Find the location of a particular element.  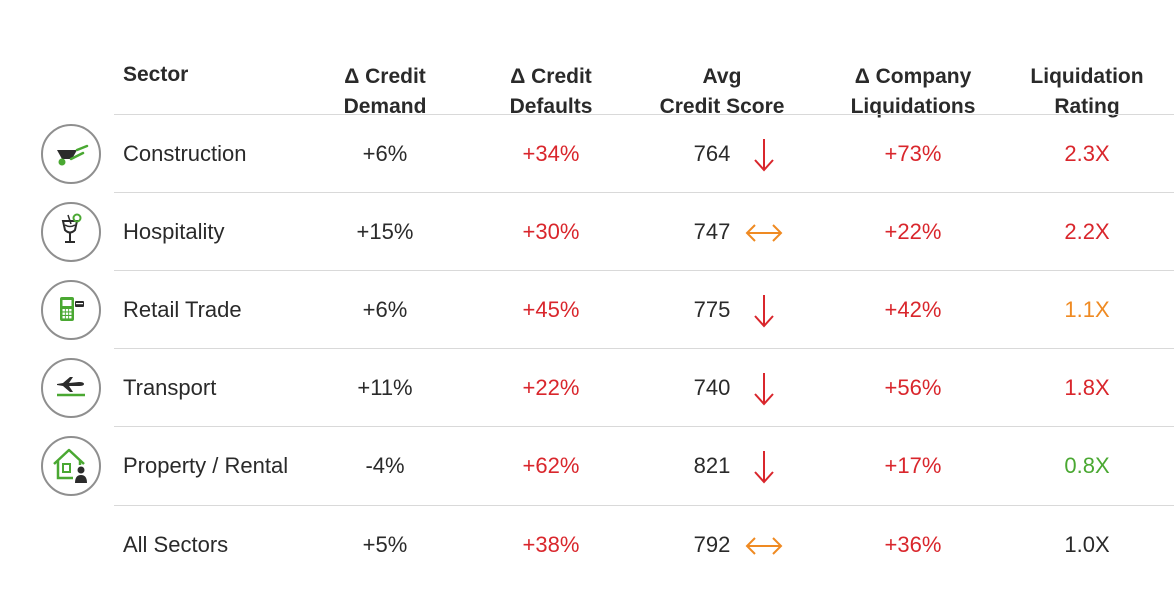

company-liquidations-value: +36% is located at coordinates (913, 544).